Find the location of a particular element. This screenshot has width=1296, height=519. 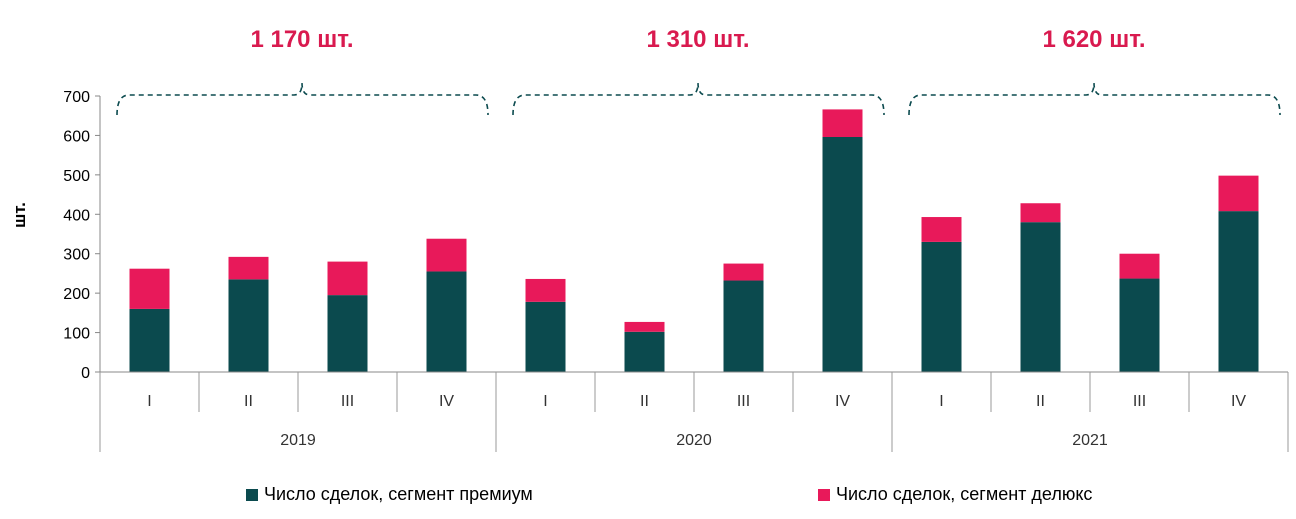

x-year-label: 2020 is located at coordinates (694, 440).